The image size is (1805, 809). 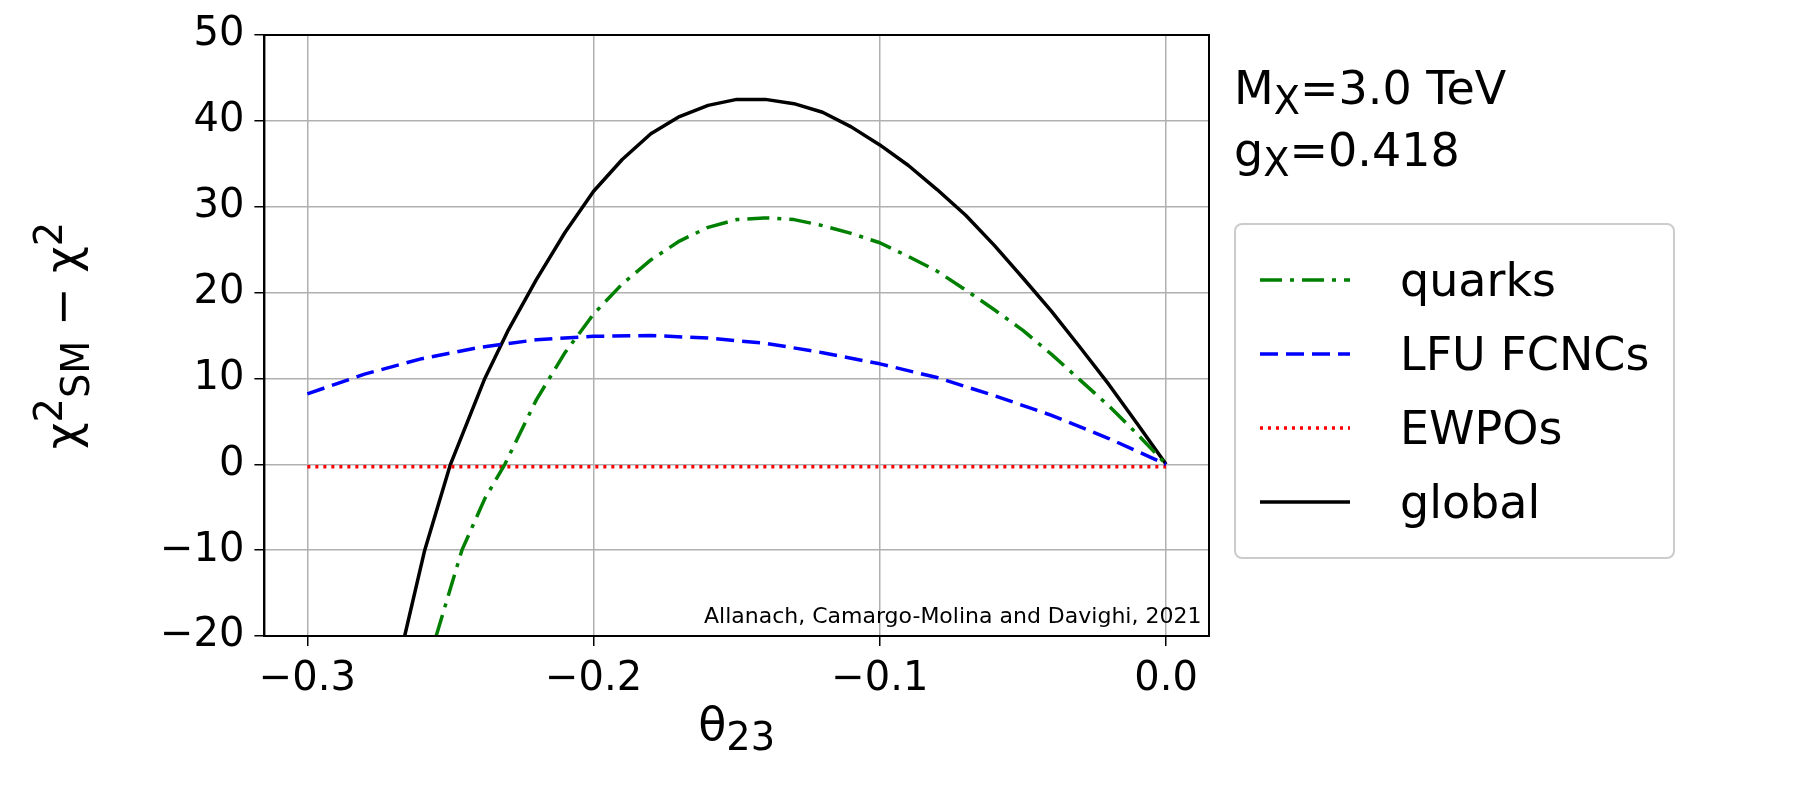 What do you see at coordinates (1347, 154) in the screenshot?
I see `text: g$_{X}$=0.418` at bounding box center [1347, 154].